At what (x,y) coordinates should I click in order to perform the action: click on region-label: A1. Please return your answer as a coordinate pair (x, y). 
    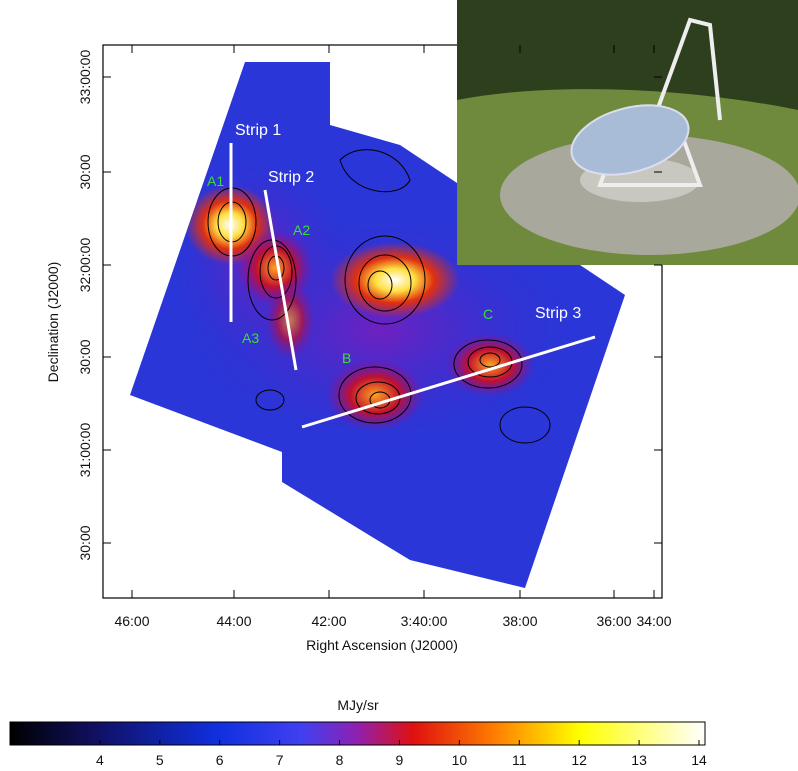
    Looking at the image, I should click on (215, 181).